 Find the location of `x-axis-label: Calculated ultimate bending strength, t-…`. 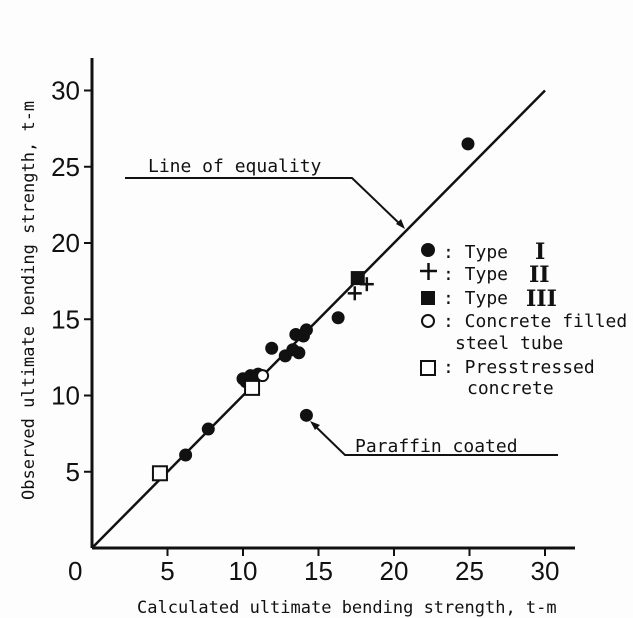

x-axis-label: Calculated ultimate bending strength, t-… is located at coordinates (347, 608).